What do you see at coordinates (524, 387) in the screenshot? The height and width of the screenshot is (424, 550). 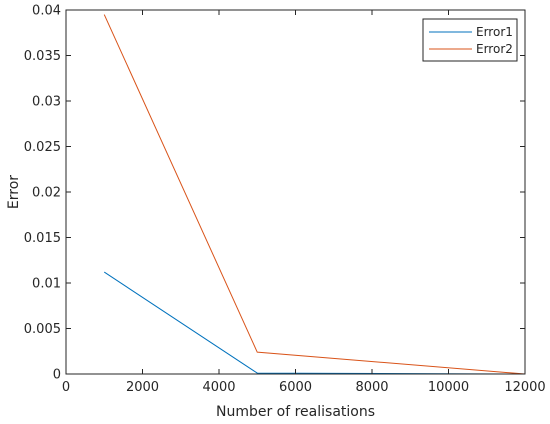 I see `x-tick-label: 12000` at bounding box center [524, 387].